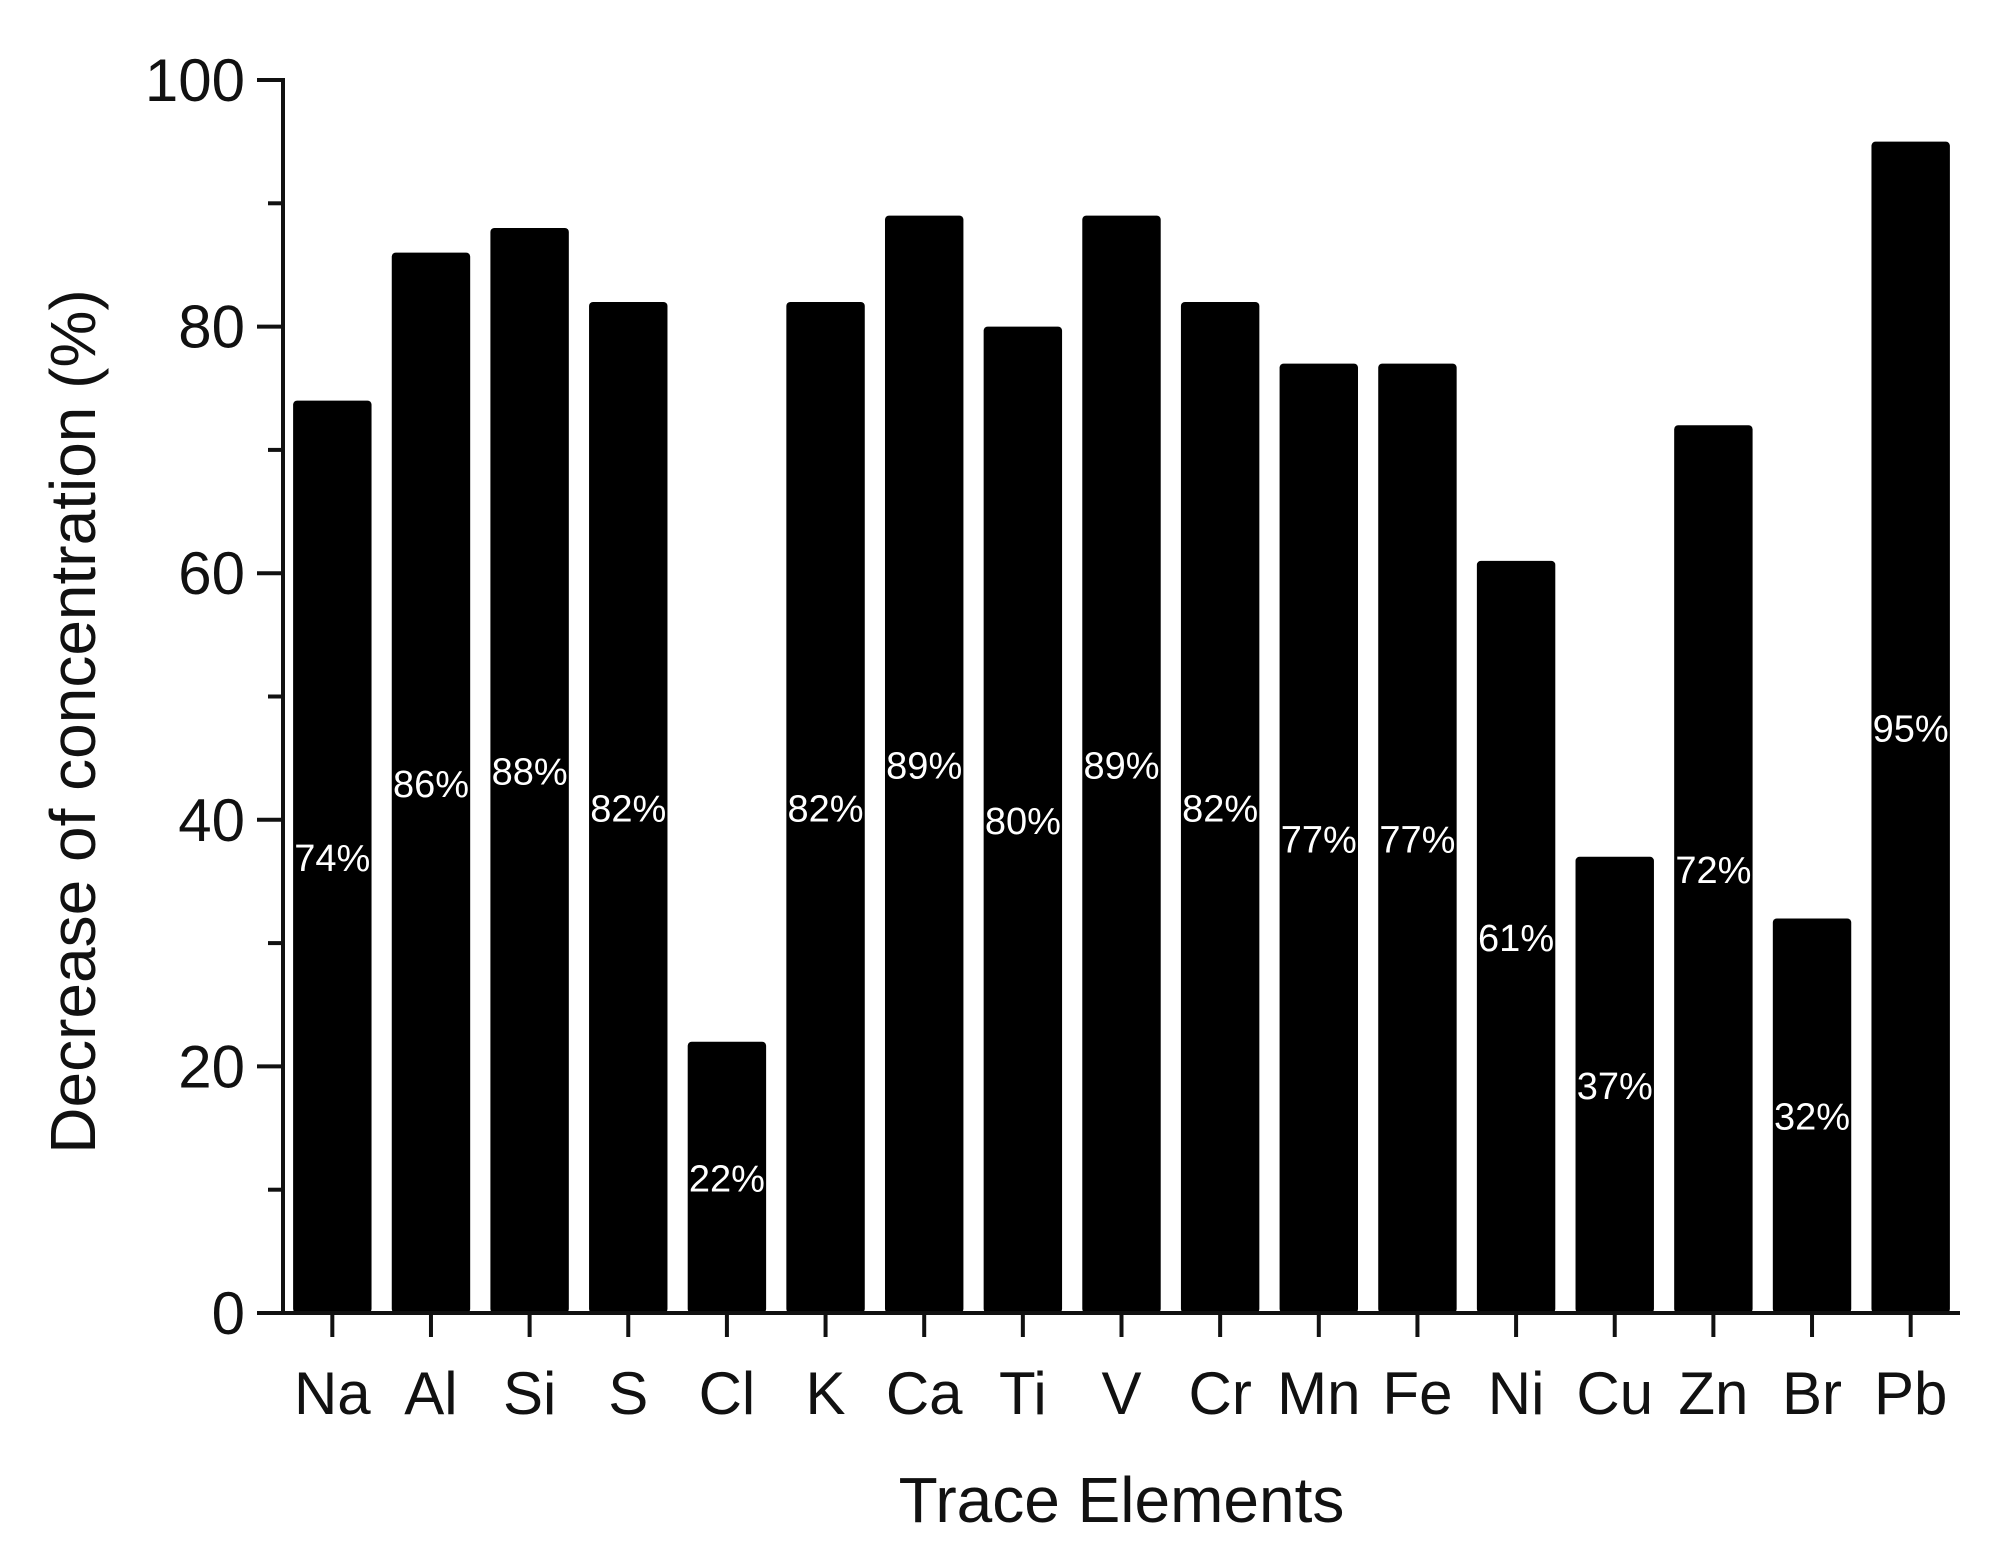 This screenshot has width=2003, height=1558. I want to click on bar-zn, so click(1713, 869).